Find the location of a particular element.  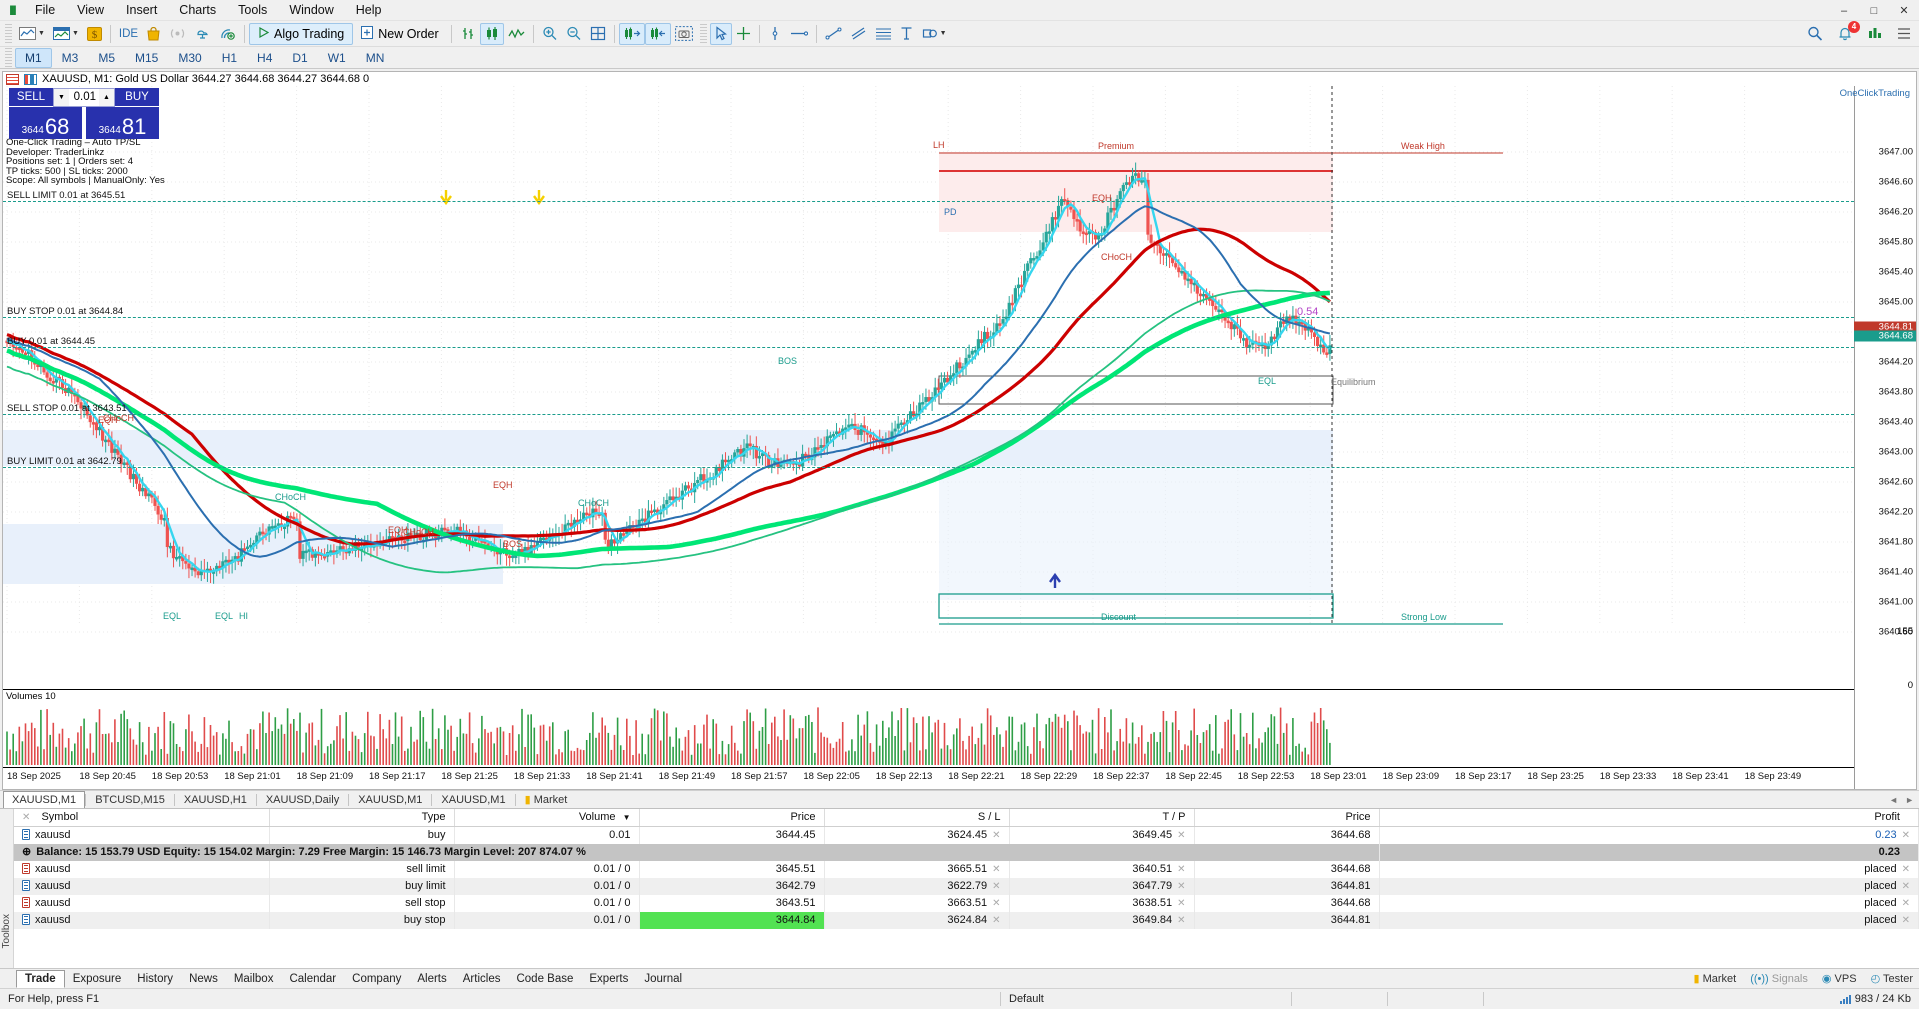

tester-link: ◴ Tester is located at coordinates (1891, 979).